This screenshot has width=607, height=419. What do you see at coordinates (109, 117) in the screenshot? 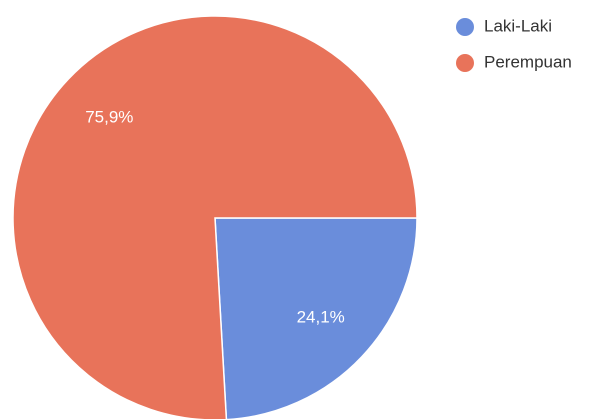
I see `slice-label: 75,9%` at bounding box center [109, 117].